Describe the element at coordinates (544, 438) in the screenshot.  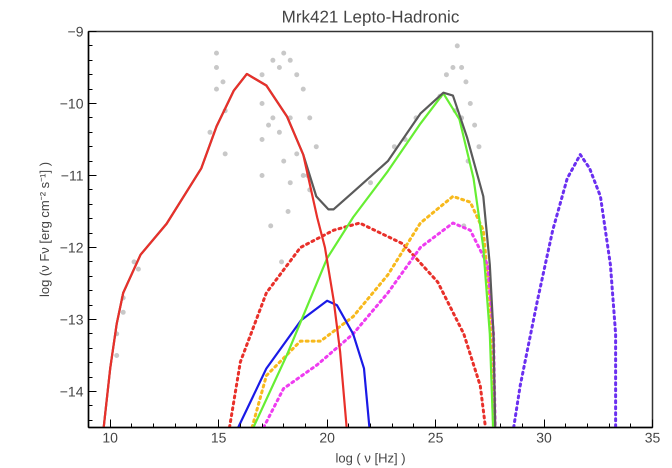
I see `x-tick-label: 30` at that location.